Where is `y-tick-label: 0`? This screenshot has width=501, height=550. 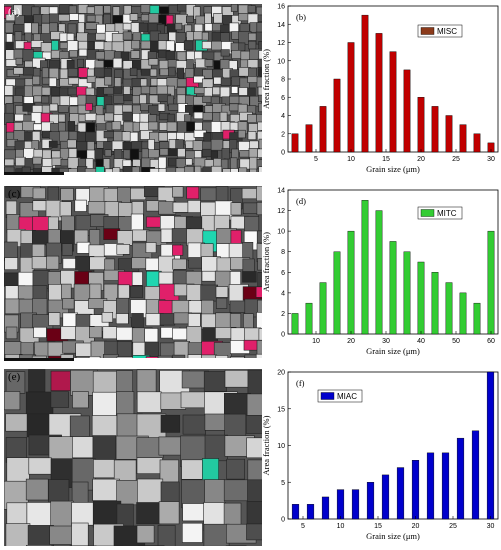
y-tick-label: 0 is located at coordinates (283, 520).